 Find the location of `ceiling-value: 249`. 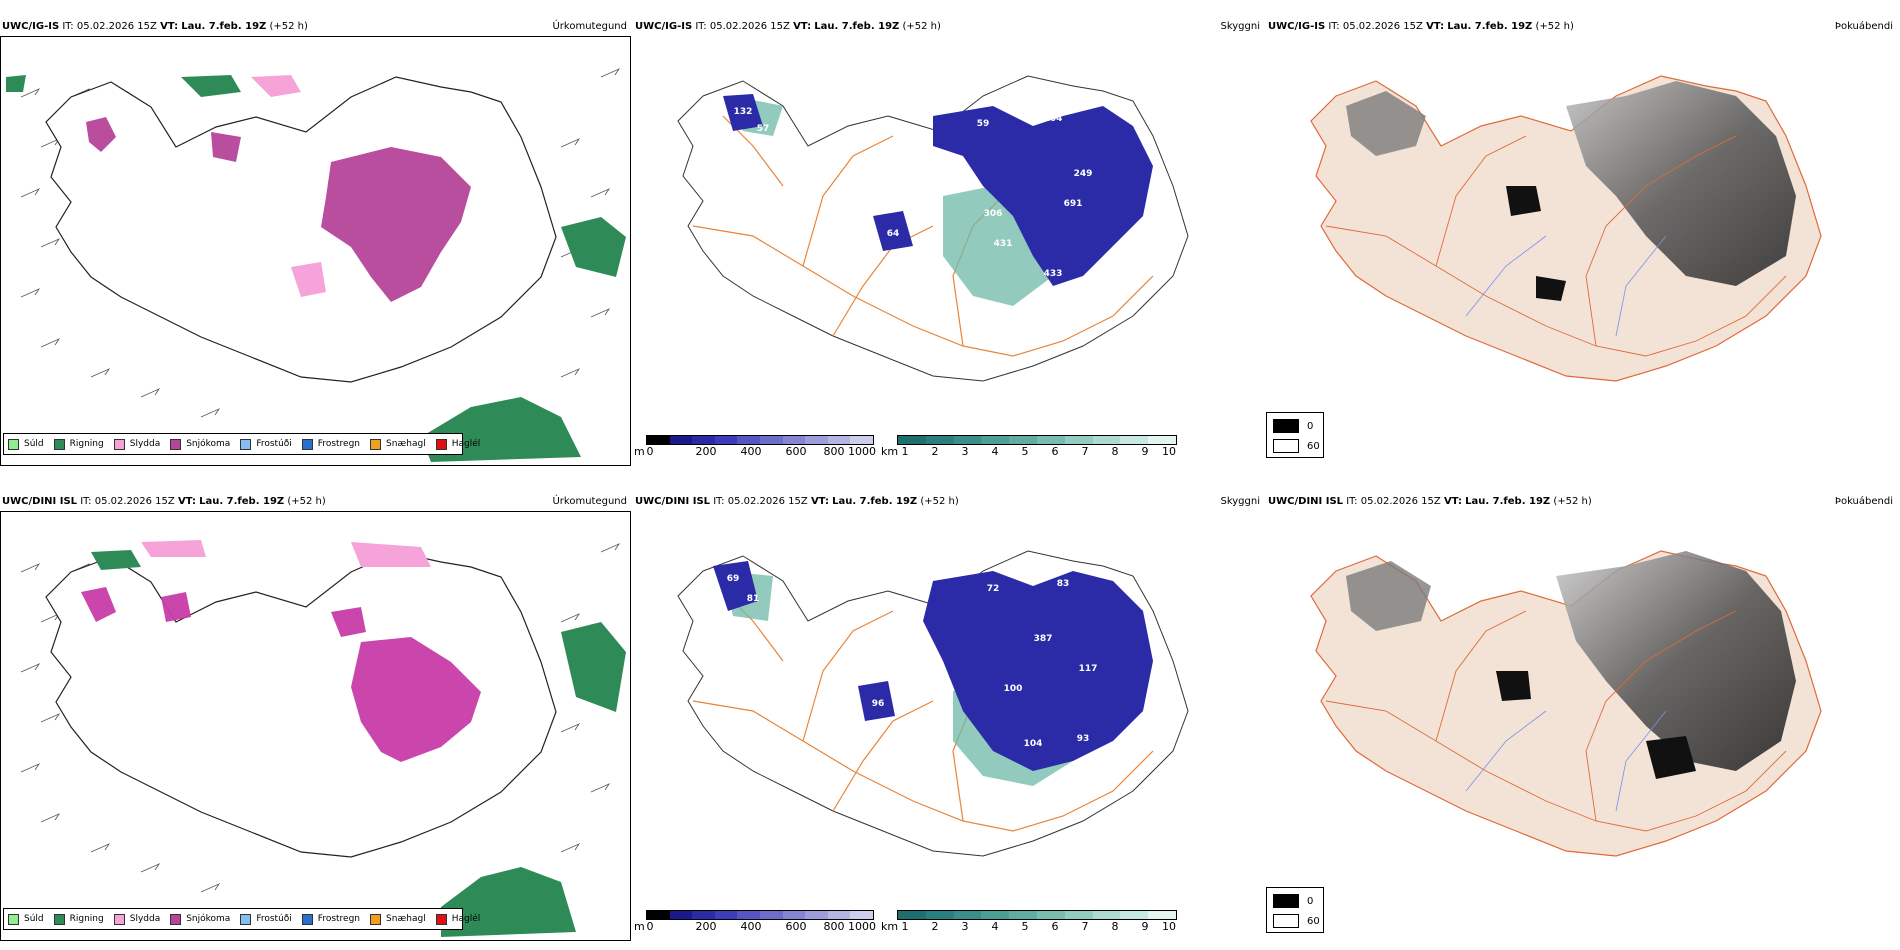

ceiling-value: 249 is located at coordinates (1083, 174).